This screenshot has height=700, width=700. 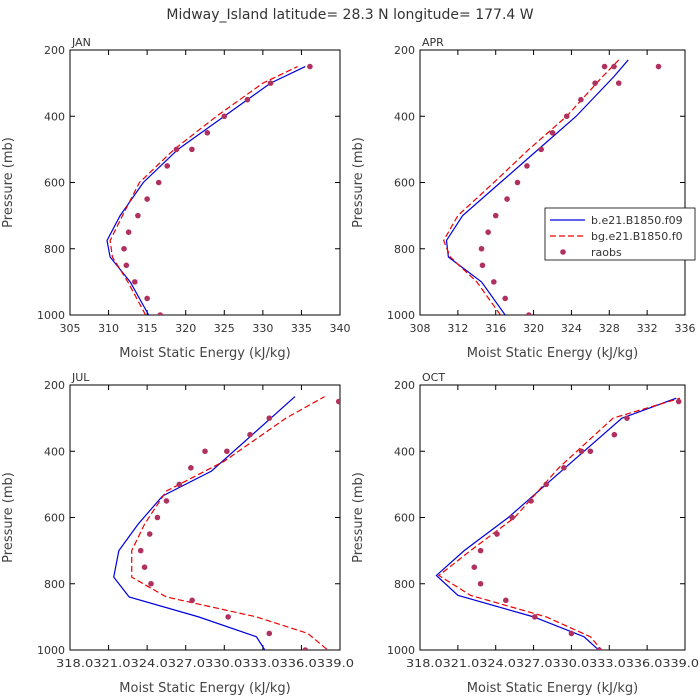 What do you see at coordinates (358, 182) in the screenshot?
I see `y-axis-label-apr: Pressure (mb)` at bounding box center [358, 182].